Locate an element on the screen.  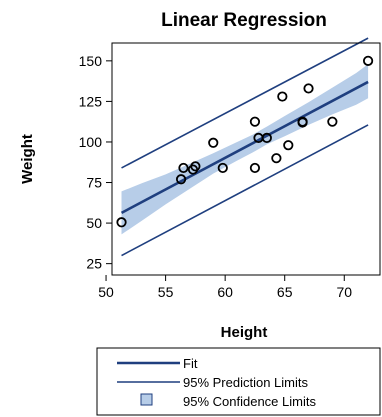
y-tick-label: 25 is located at coordinates (94, 264).